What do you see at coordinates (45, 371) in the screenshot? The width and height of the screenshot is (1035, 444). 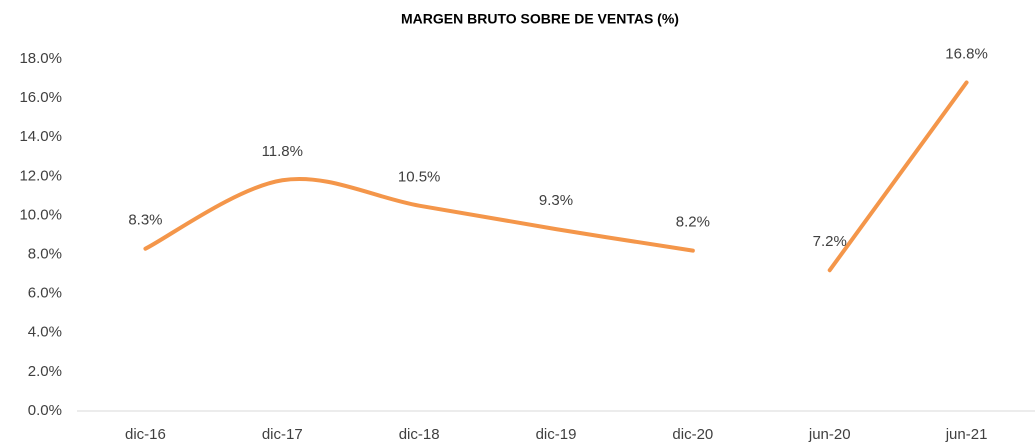 I see `y-tick-label: 2.0%` at bounding box center [45, 371].